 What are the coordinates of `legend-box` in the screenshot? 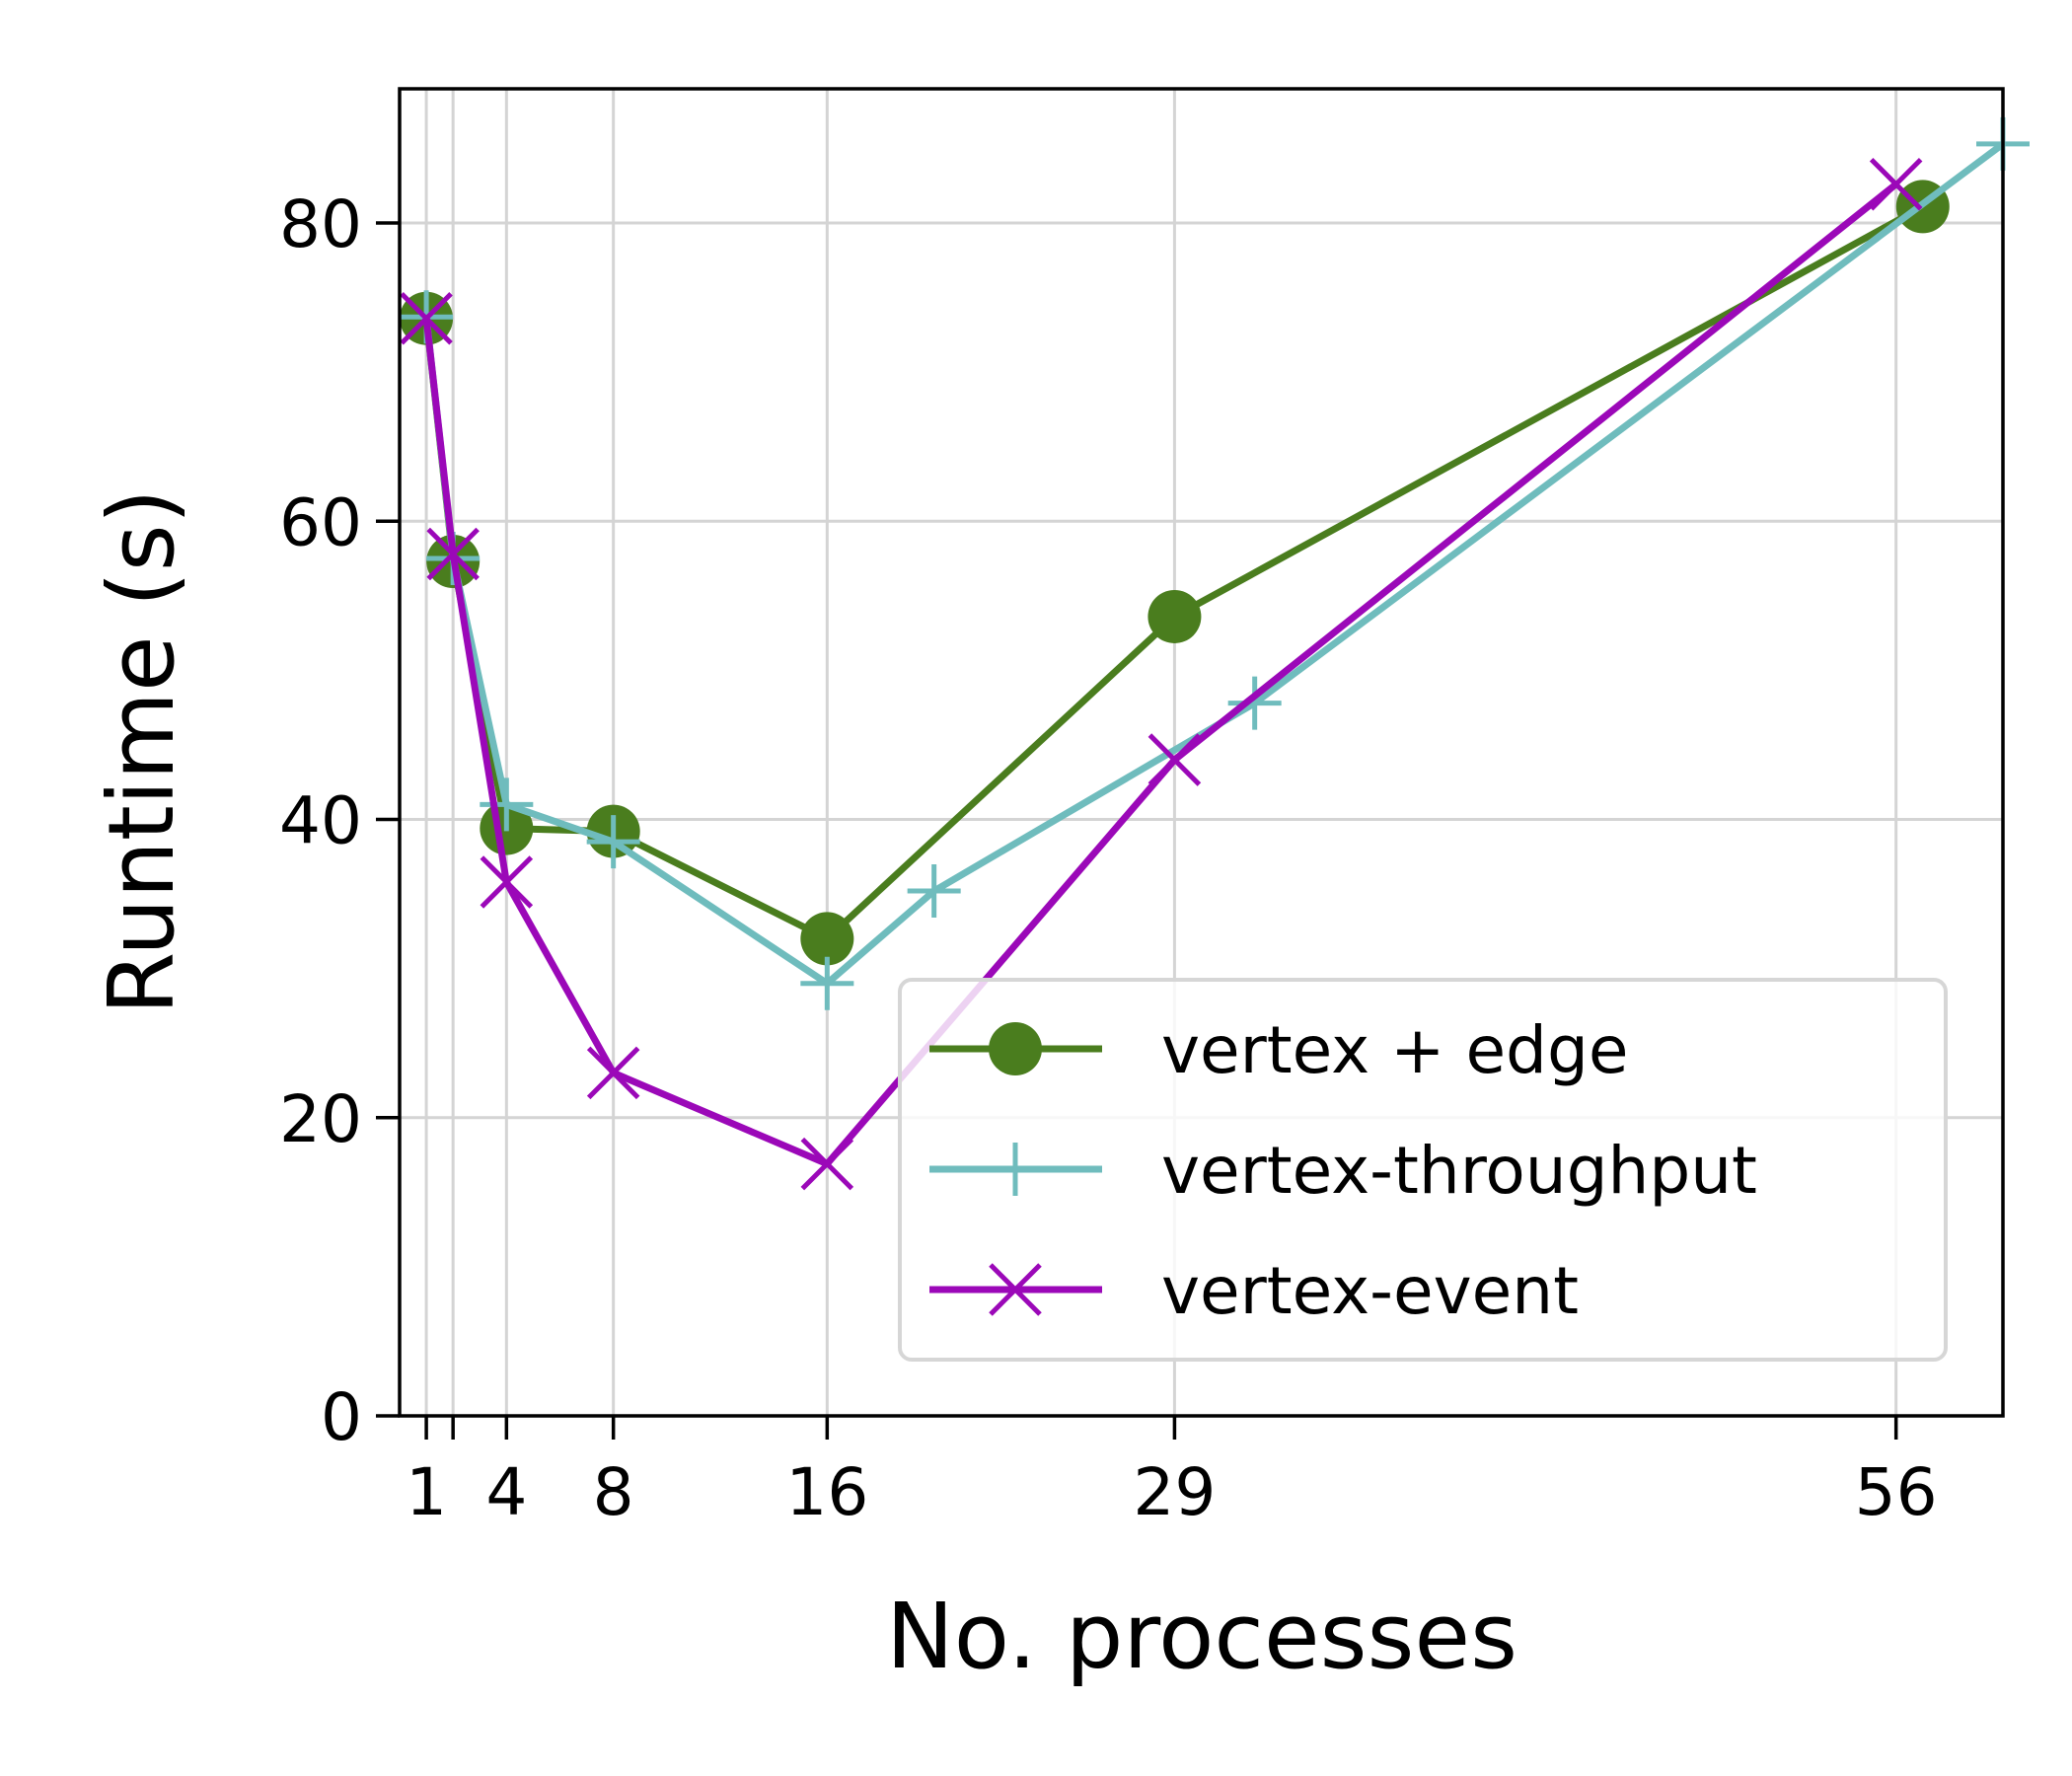 It's located at (1423, 1170).